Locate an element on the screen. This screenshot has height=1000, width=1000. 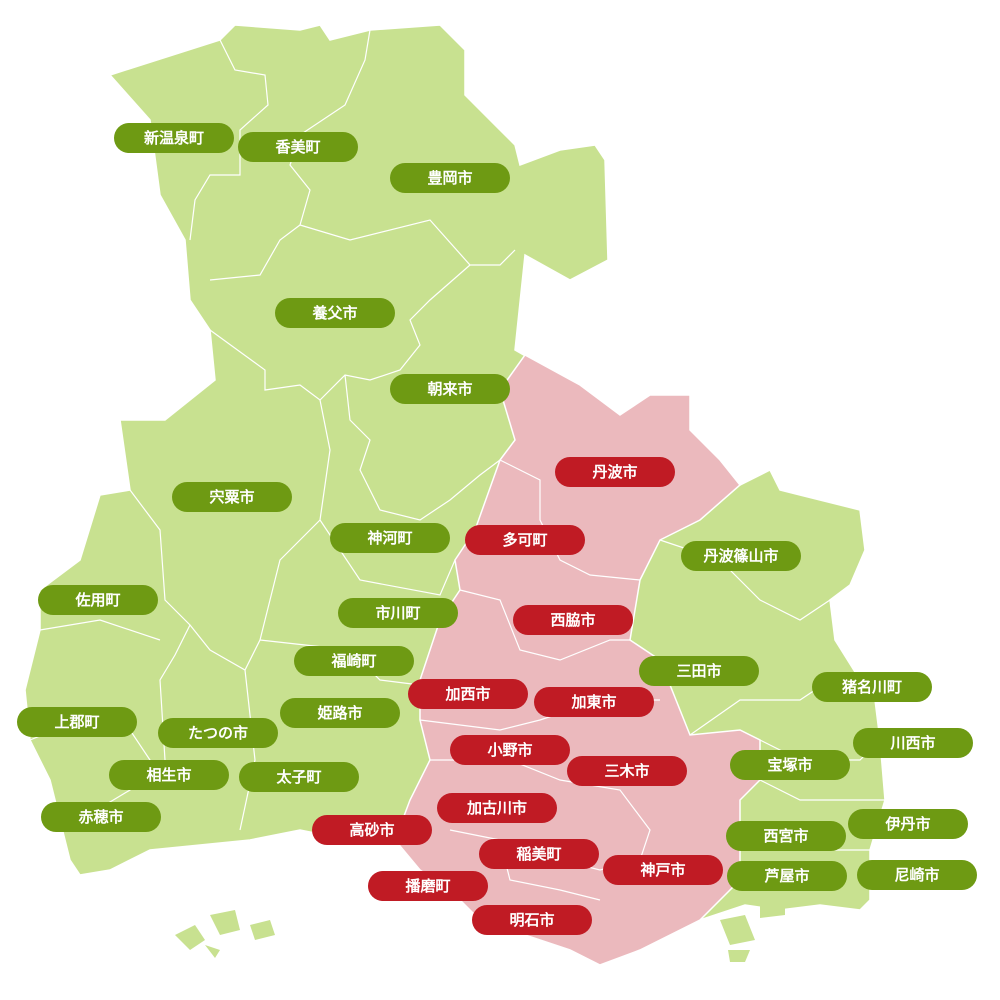
label-fukusaki: 福崎町 is located at coordinates (354, 661).